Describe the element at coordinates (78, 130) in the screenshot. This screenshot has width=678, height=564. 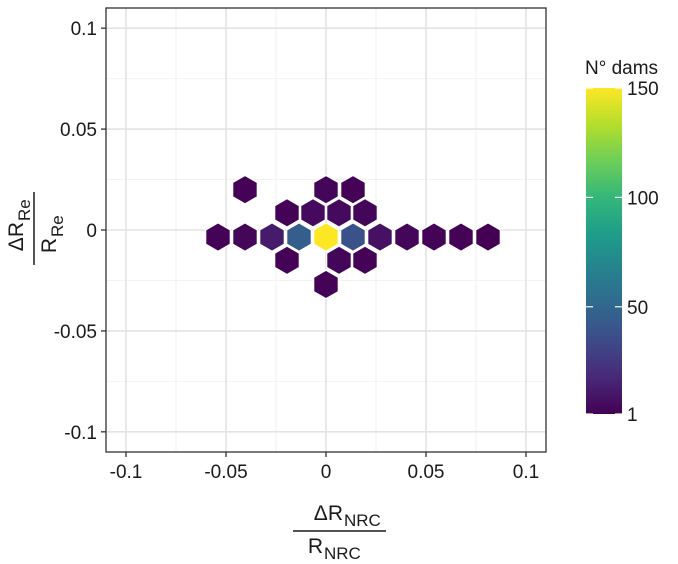
I see `y-tick-label: 0.05` at that location.